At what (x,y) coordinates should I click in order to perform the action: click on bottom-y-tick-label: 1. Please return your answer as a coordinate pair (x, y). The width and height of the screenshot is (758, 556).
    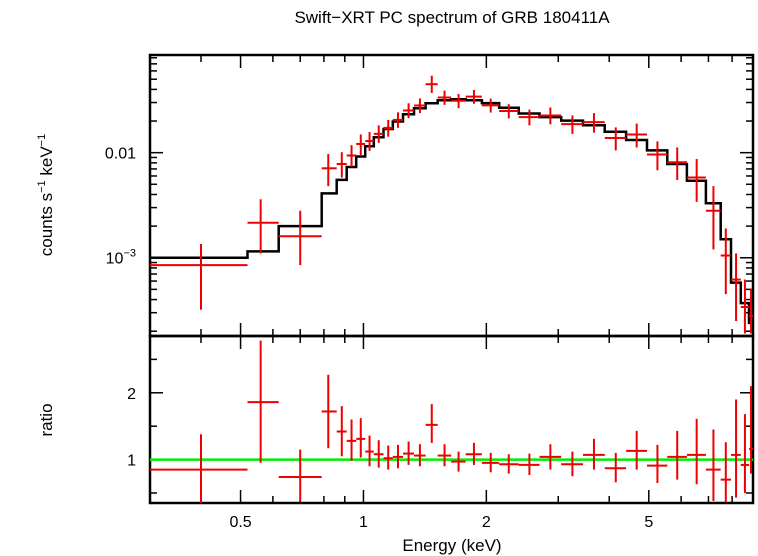
    Looking at the image, I should click on (131, 461).